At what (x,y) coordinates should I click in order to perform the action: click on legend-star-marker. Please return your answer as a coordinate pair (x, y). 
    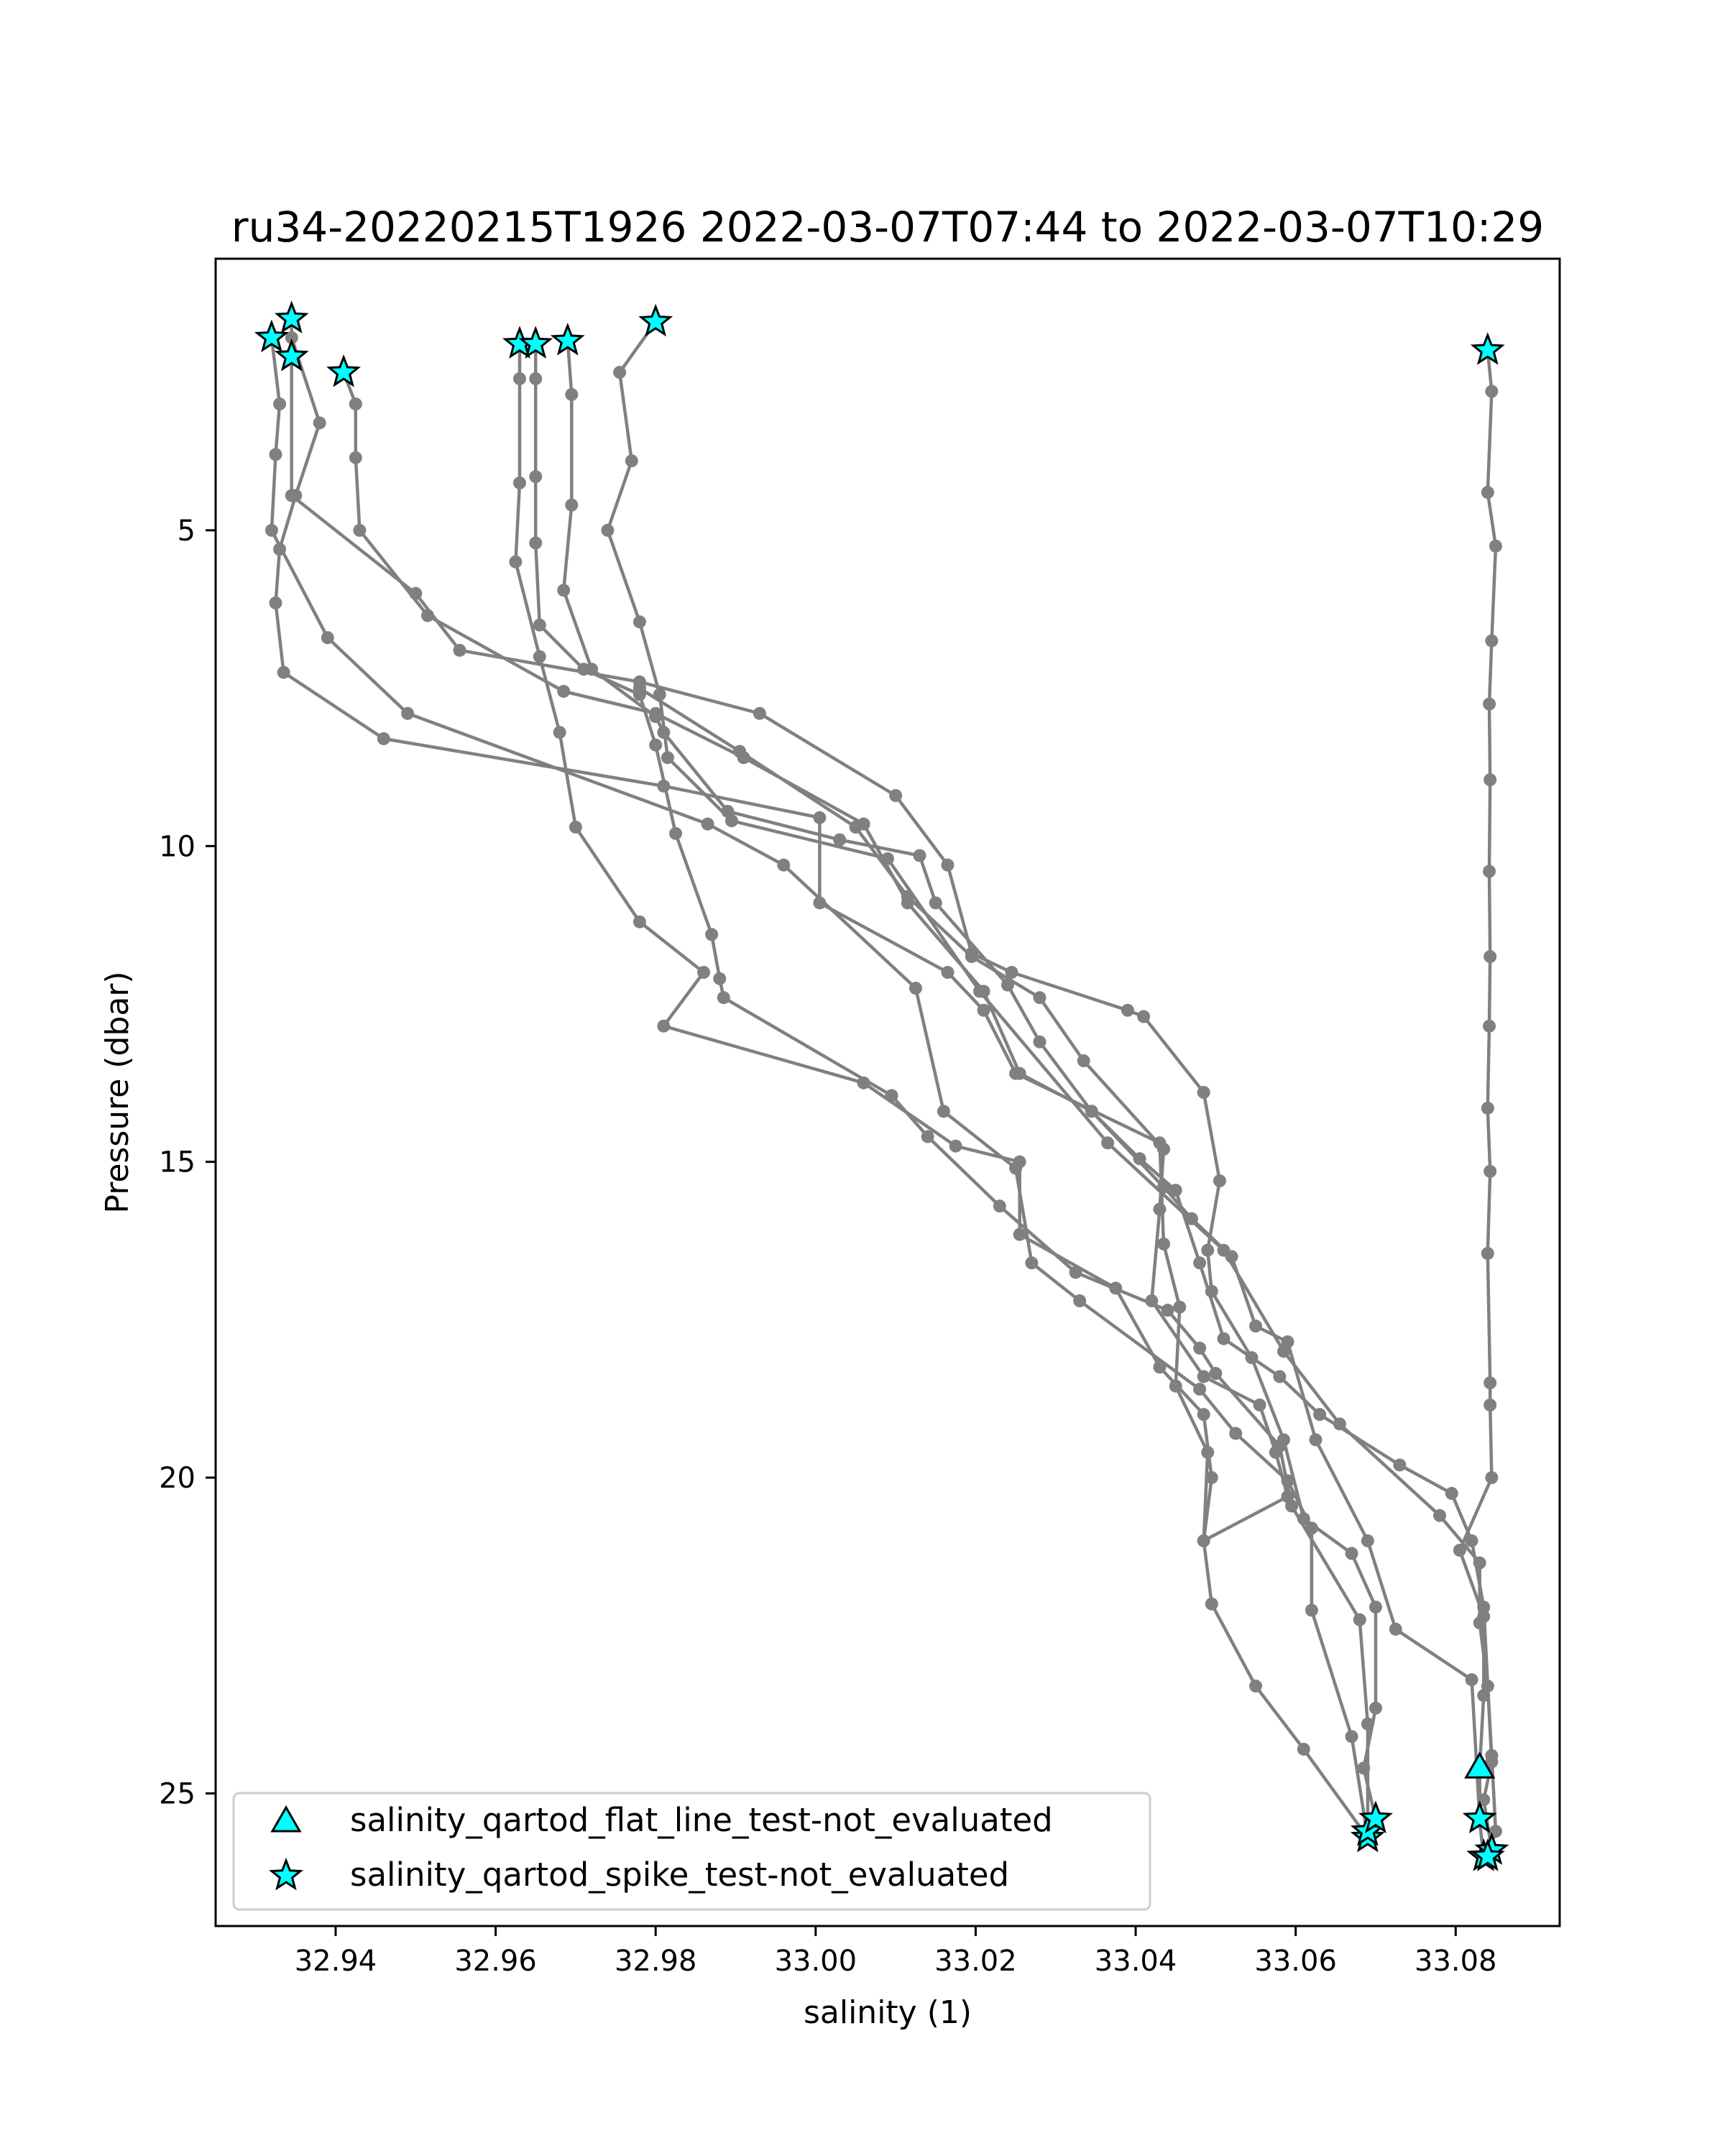
    Looking at the image, I should click on (286, 1874).